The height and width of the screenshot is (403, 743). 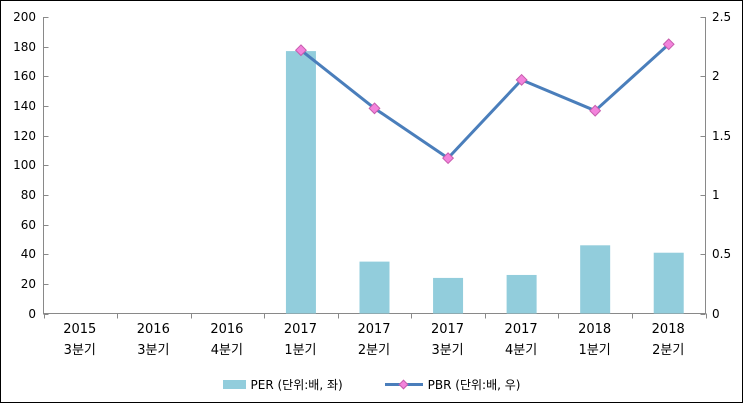 I want to click on x-axis-category-label: 2016 3분기, so click(x=154, y=340).